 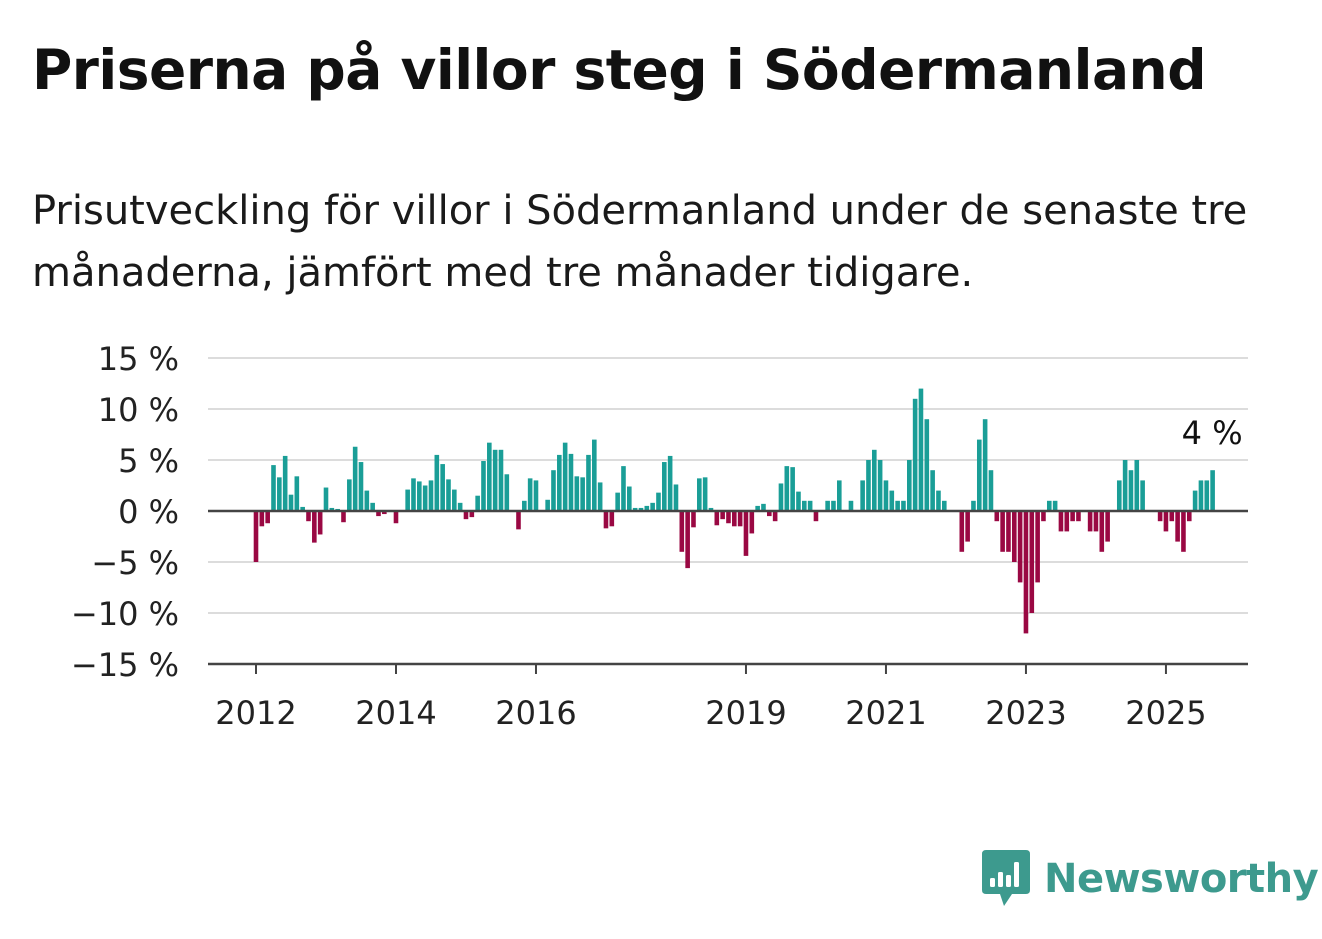 I want to click on y-tick-label: 15 %, so click(x=138, y=359).